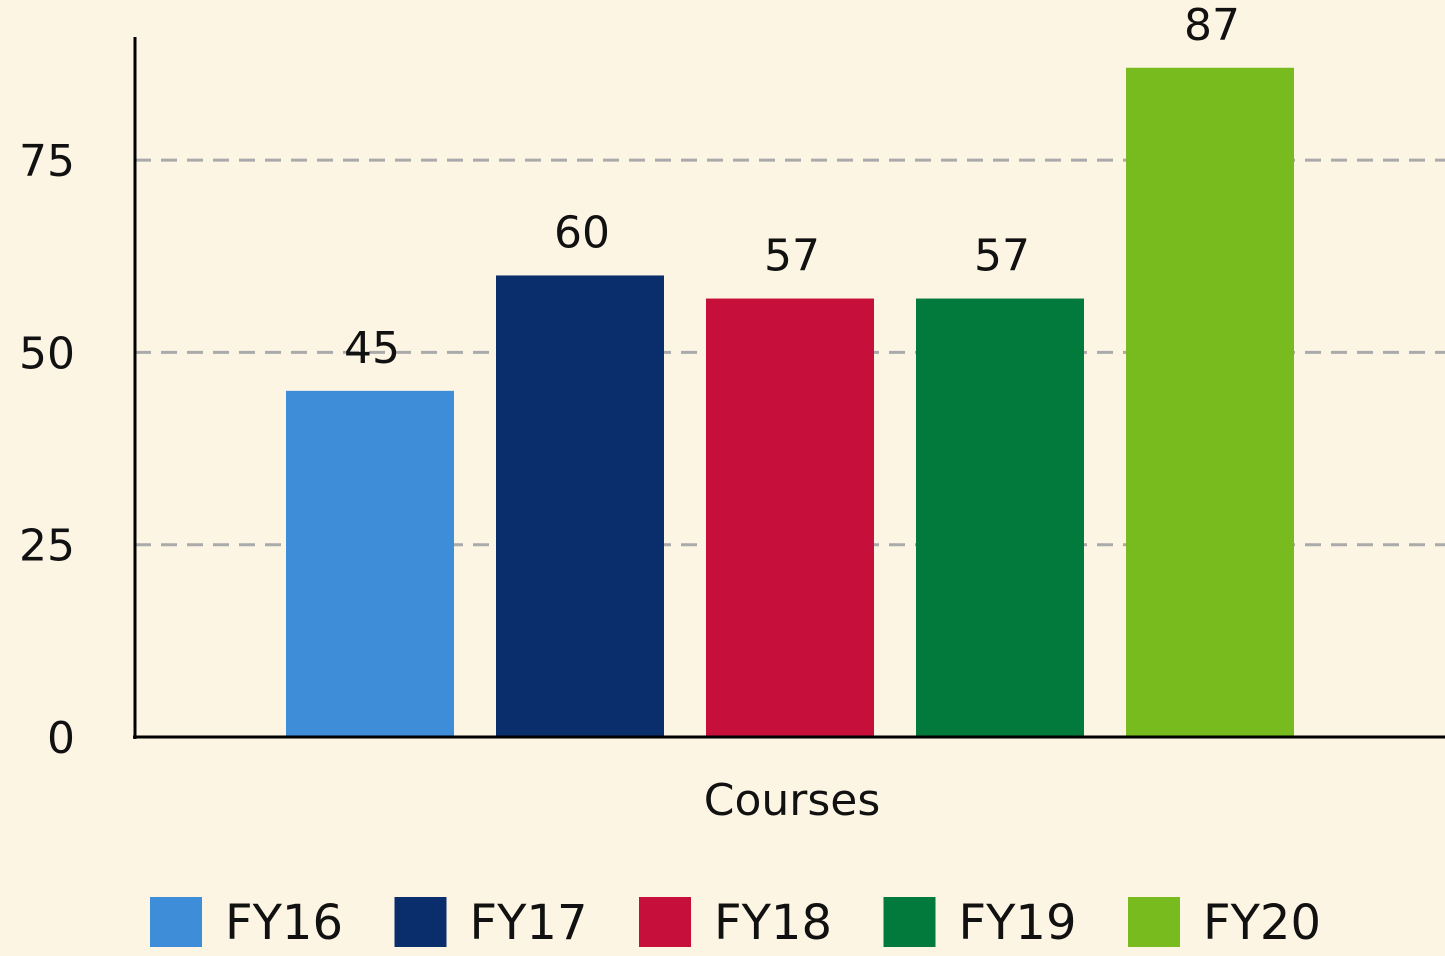 The width and height of the screenshot is (1445, 956). What do you see at coordinates (372, 348) in the screenshot?
I see `data-label: 45` at bounding box center [372, 348].